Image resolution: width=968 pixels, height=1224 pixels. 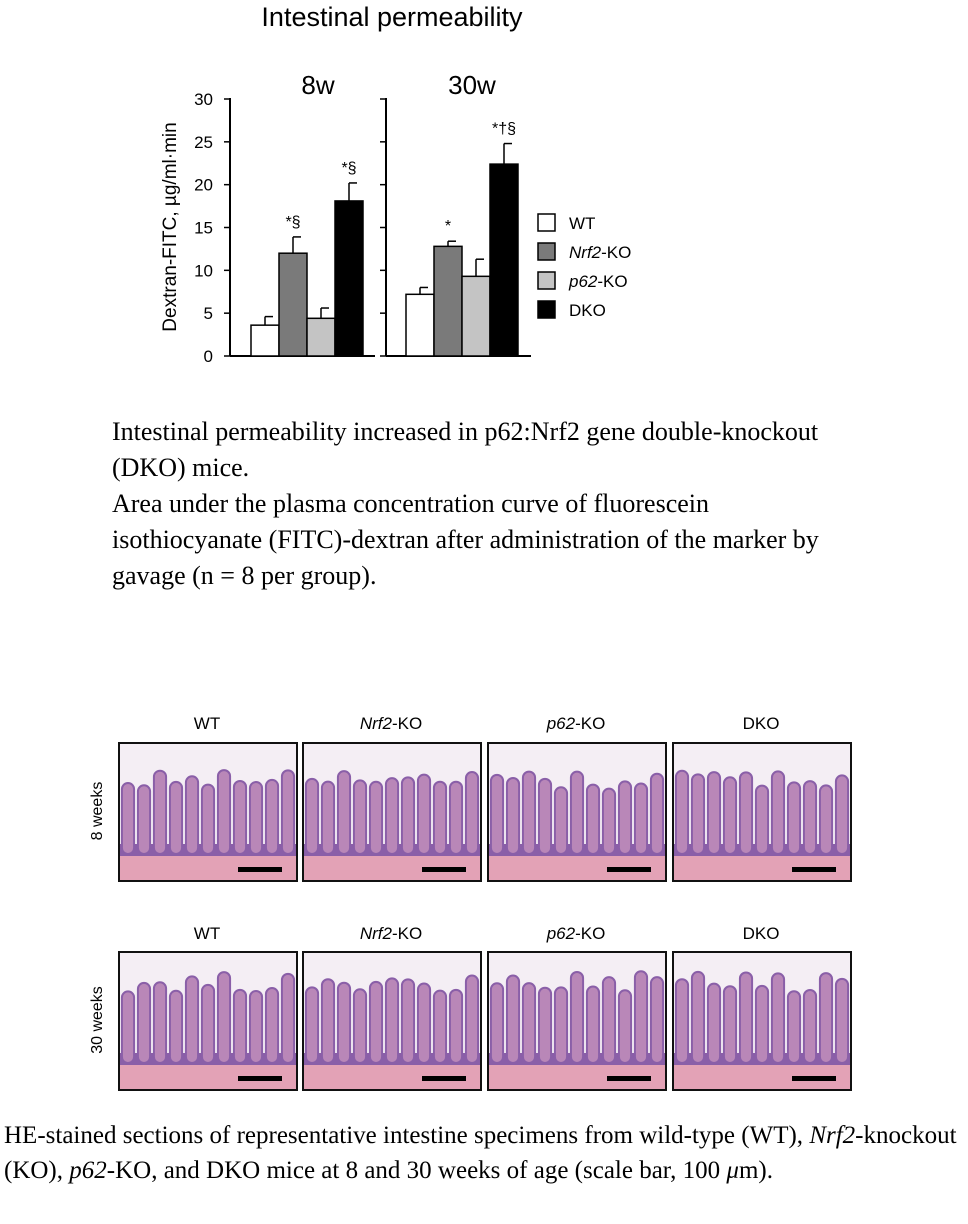 What do you see at coordinates (576, 933) in the screenshot?
I see `column-label: p62-KO` at bounding box center [576, 933].